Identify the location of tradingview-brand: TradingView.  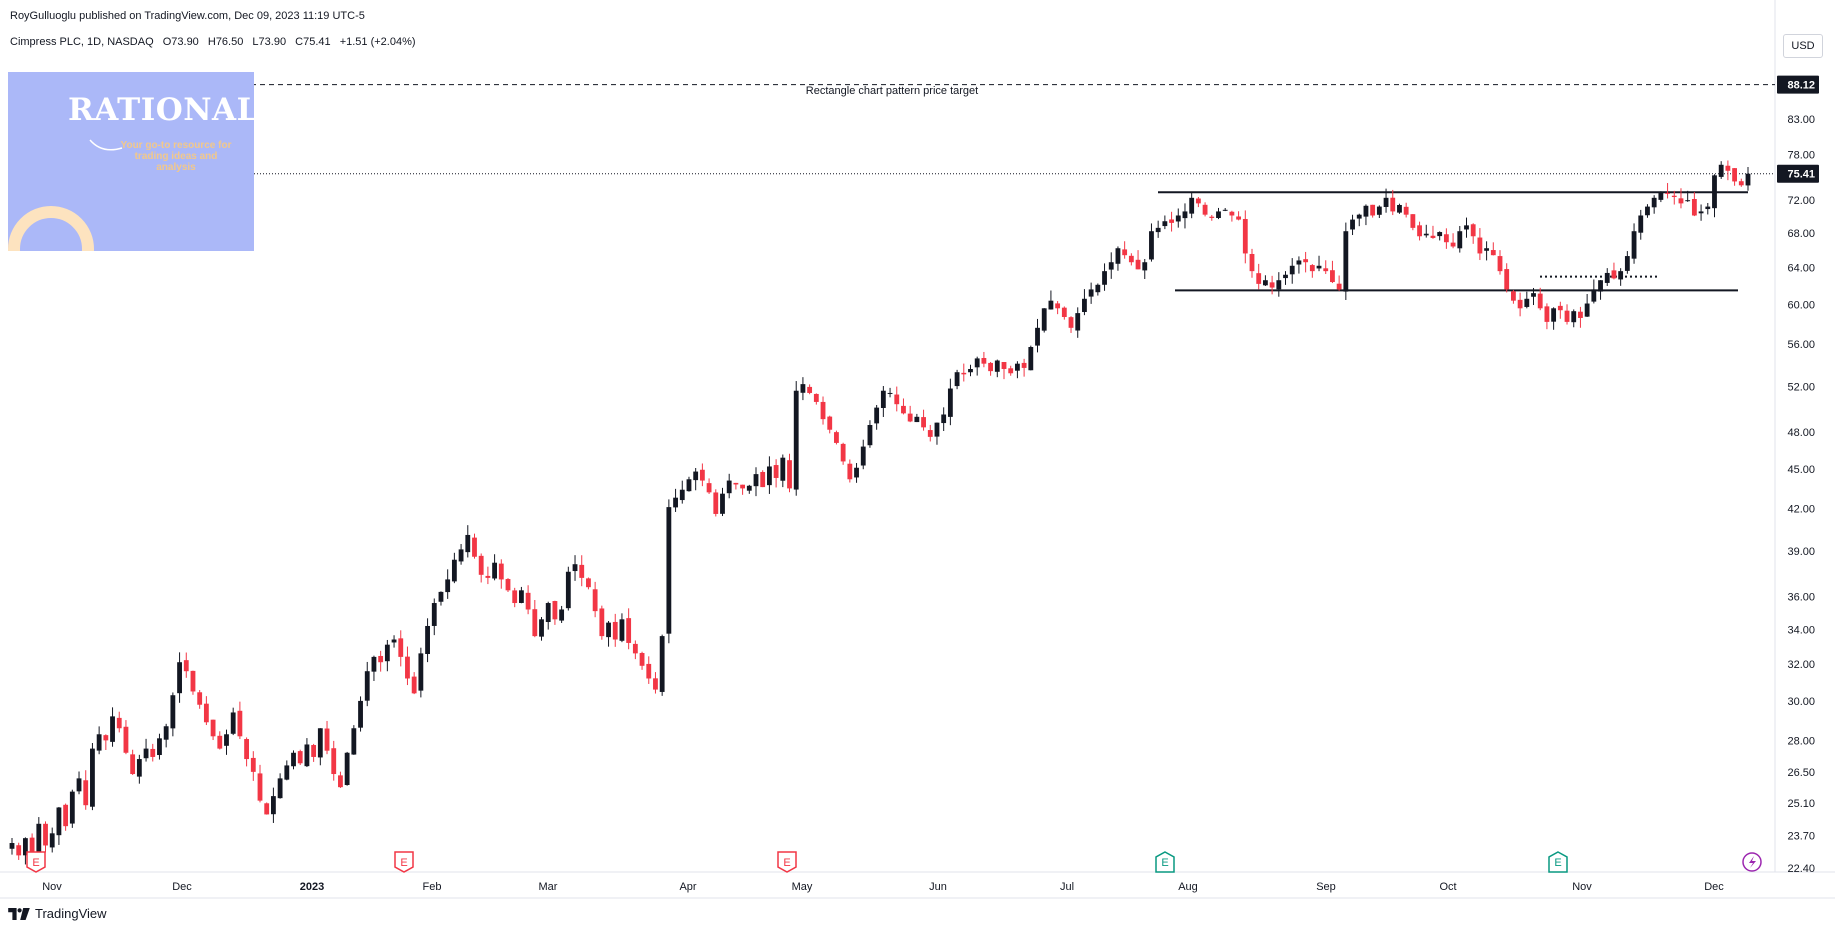
(57, 913).